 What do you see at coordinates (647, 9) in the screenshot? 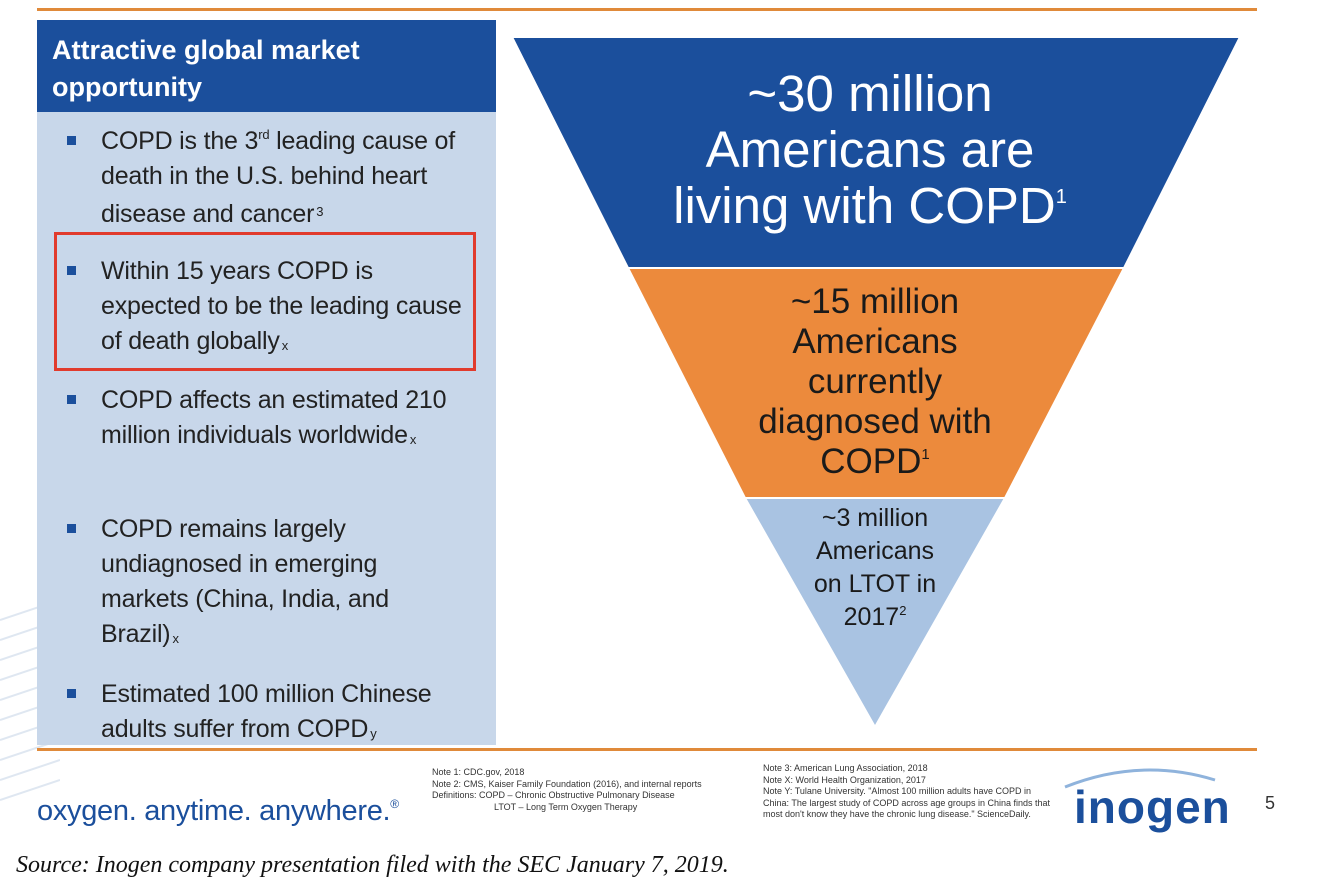
I see `top-rule` at bounding box center [647, 9].